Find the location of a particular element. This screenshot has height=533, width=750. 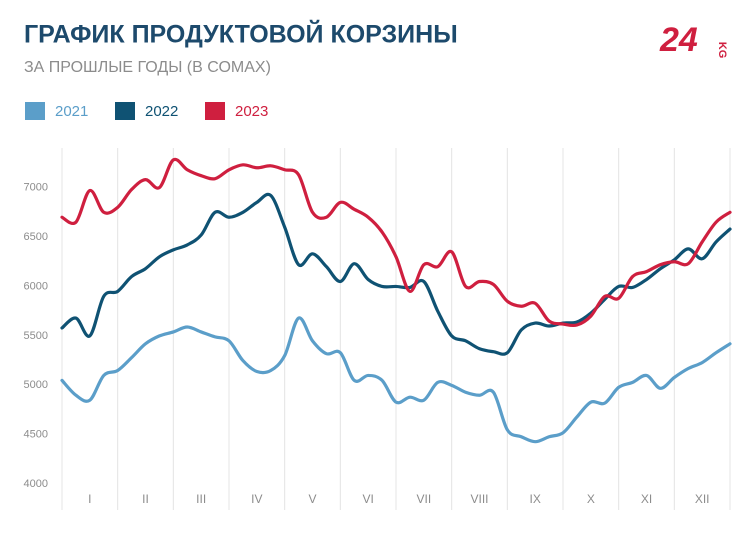

x-tick-label: XI is located at coordinates (646, 499).